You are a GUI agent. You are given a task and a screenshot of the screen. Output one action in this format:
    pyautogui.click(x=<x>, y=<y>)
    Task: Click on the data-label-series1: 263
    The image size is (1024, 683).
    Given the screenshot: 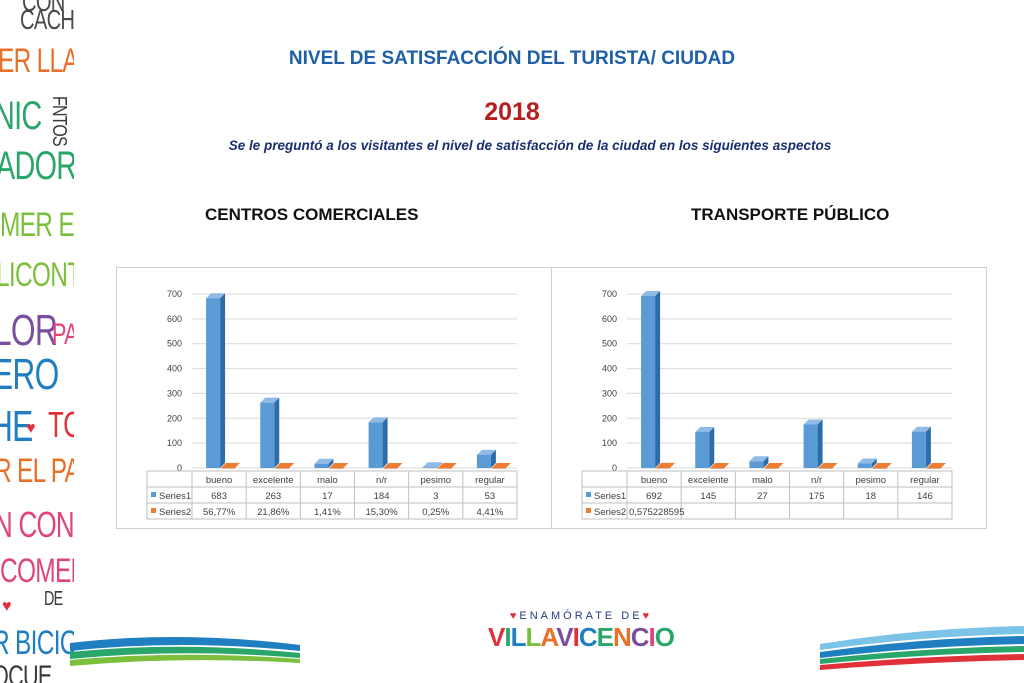 What is the action you would take?
    pyautogui.click(x=273, y=496)
    